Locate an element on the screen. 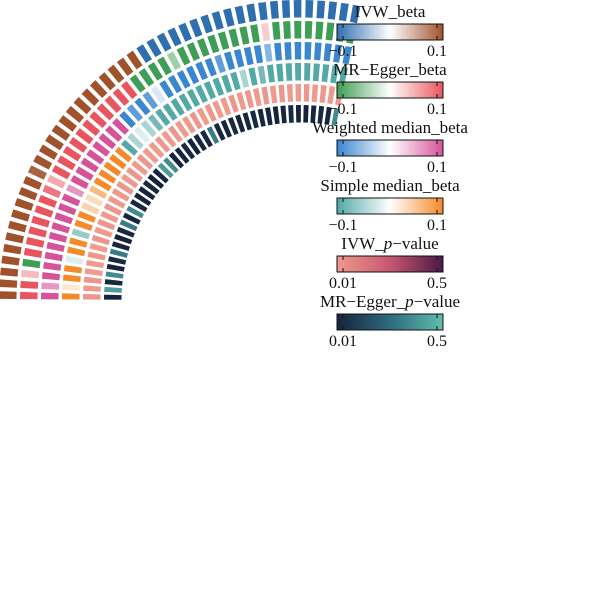 The image size is (600, 602). legend-title: MR−Egger_beta is located at coordinates (390, 69).